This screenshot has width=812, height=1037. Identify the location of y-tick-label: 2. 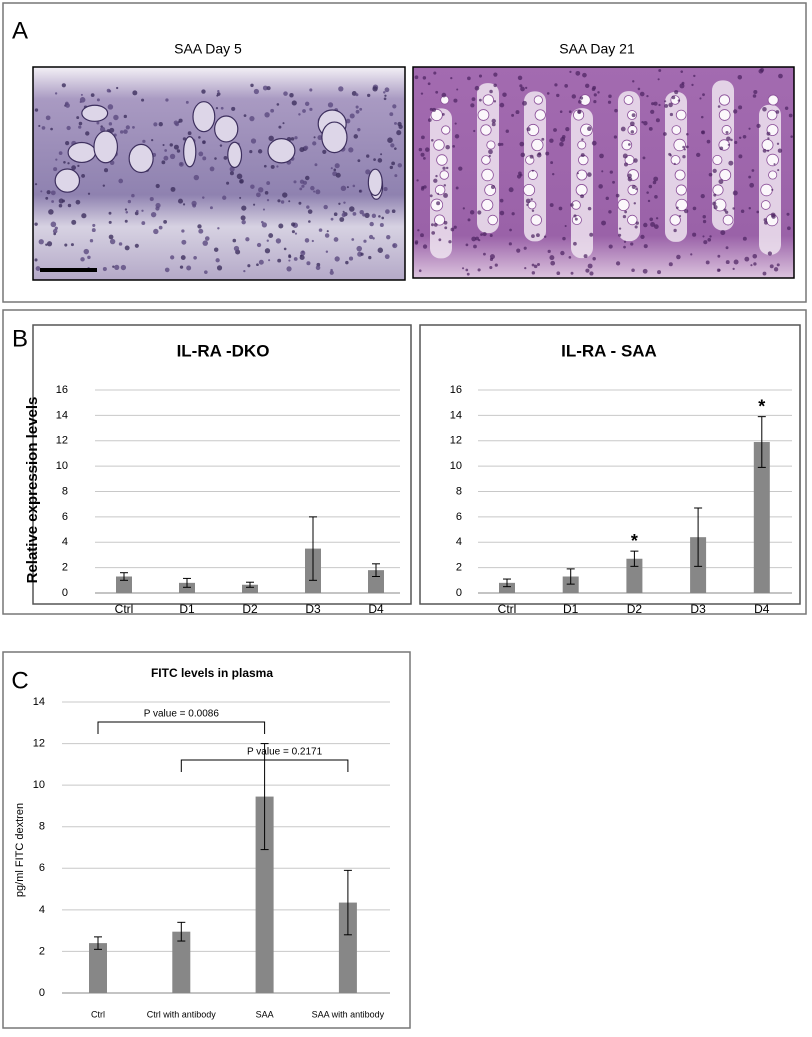
(65, 568).